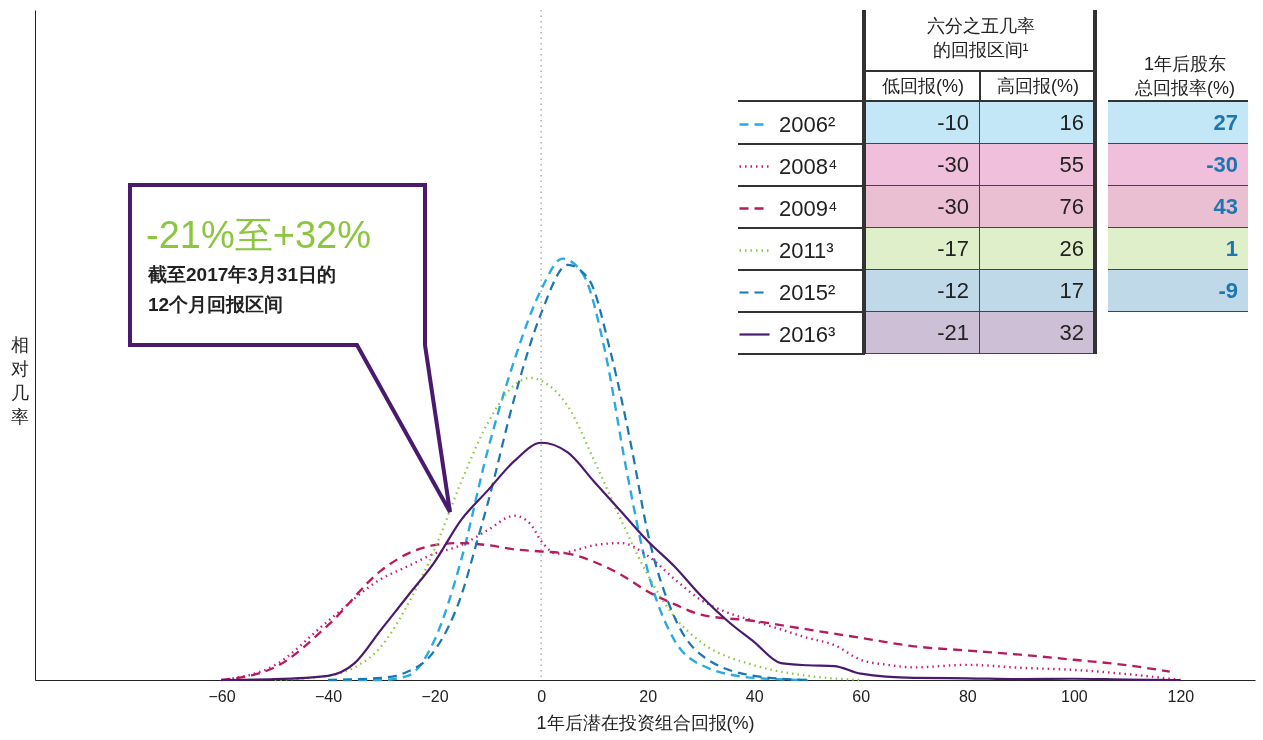 This screenshot has width=1263, height=740. Describe the element at coordinates (1185, 76) in the screenshot. I see `text: 1年后股东总回报率(%)` at that location.